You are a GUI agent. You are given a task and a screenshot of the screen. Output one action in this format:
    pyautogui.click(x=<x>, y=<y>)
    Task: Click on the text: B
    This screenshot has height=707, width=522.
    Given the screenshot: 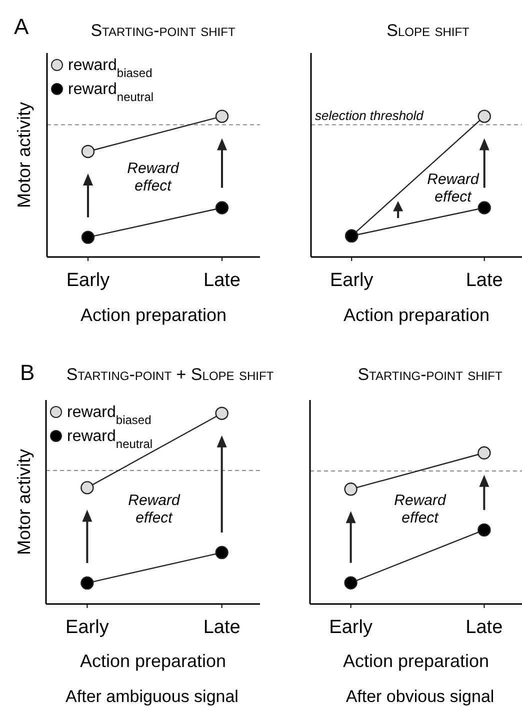 What is the action you would take?
    pyautogui.click(x=27, y=372)
    